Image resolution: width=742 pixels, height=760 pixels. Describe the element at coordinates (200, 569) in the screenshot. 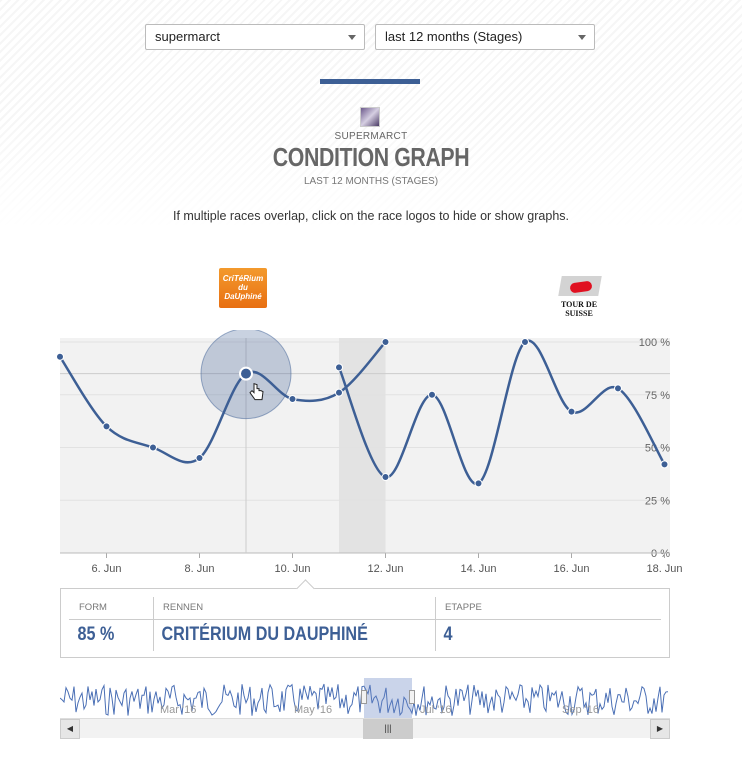

I see `x-tick-label: 8. Jun` at that location.